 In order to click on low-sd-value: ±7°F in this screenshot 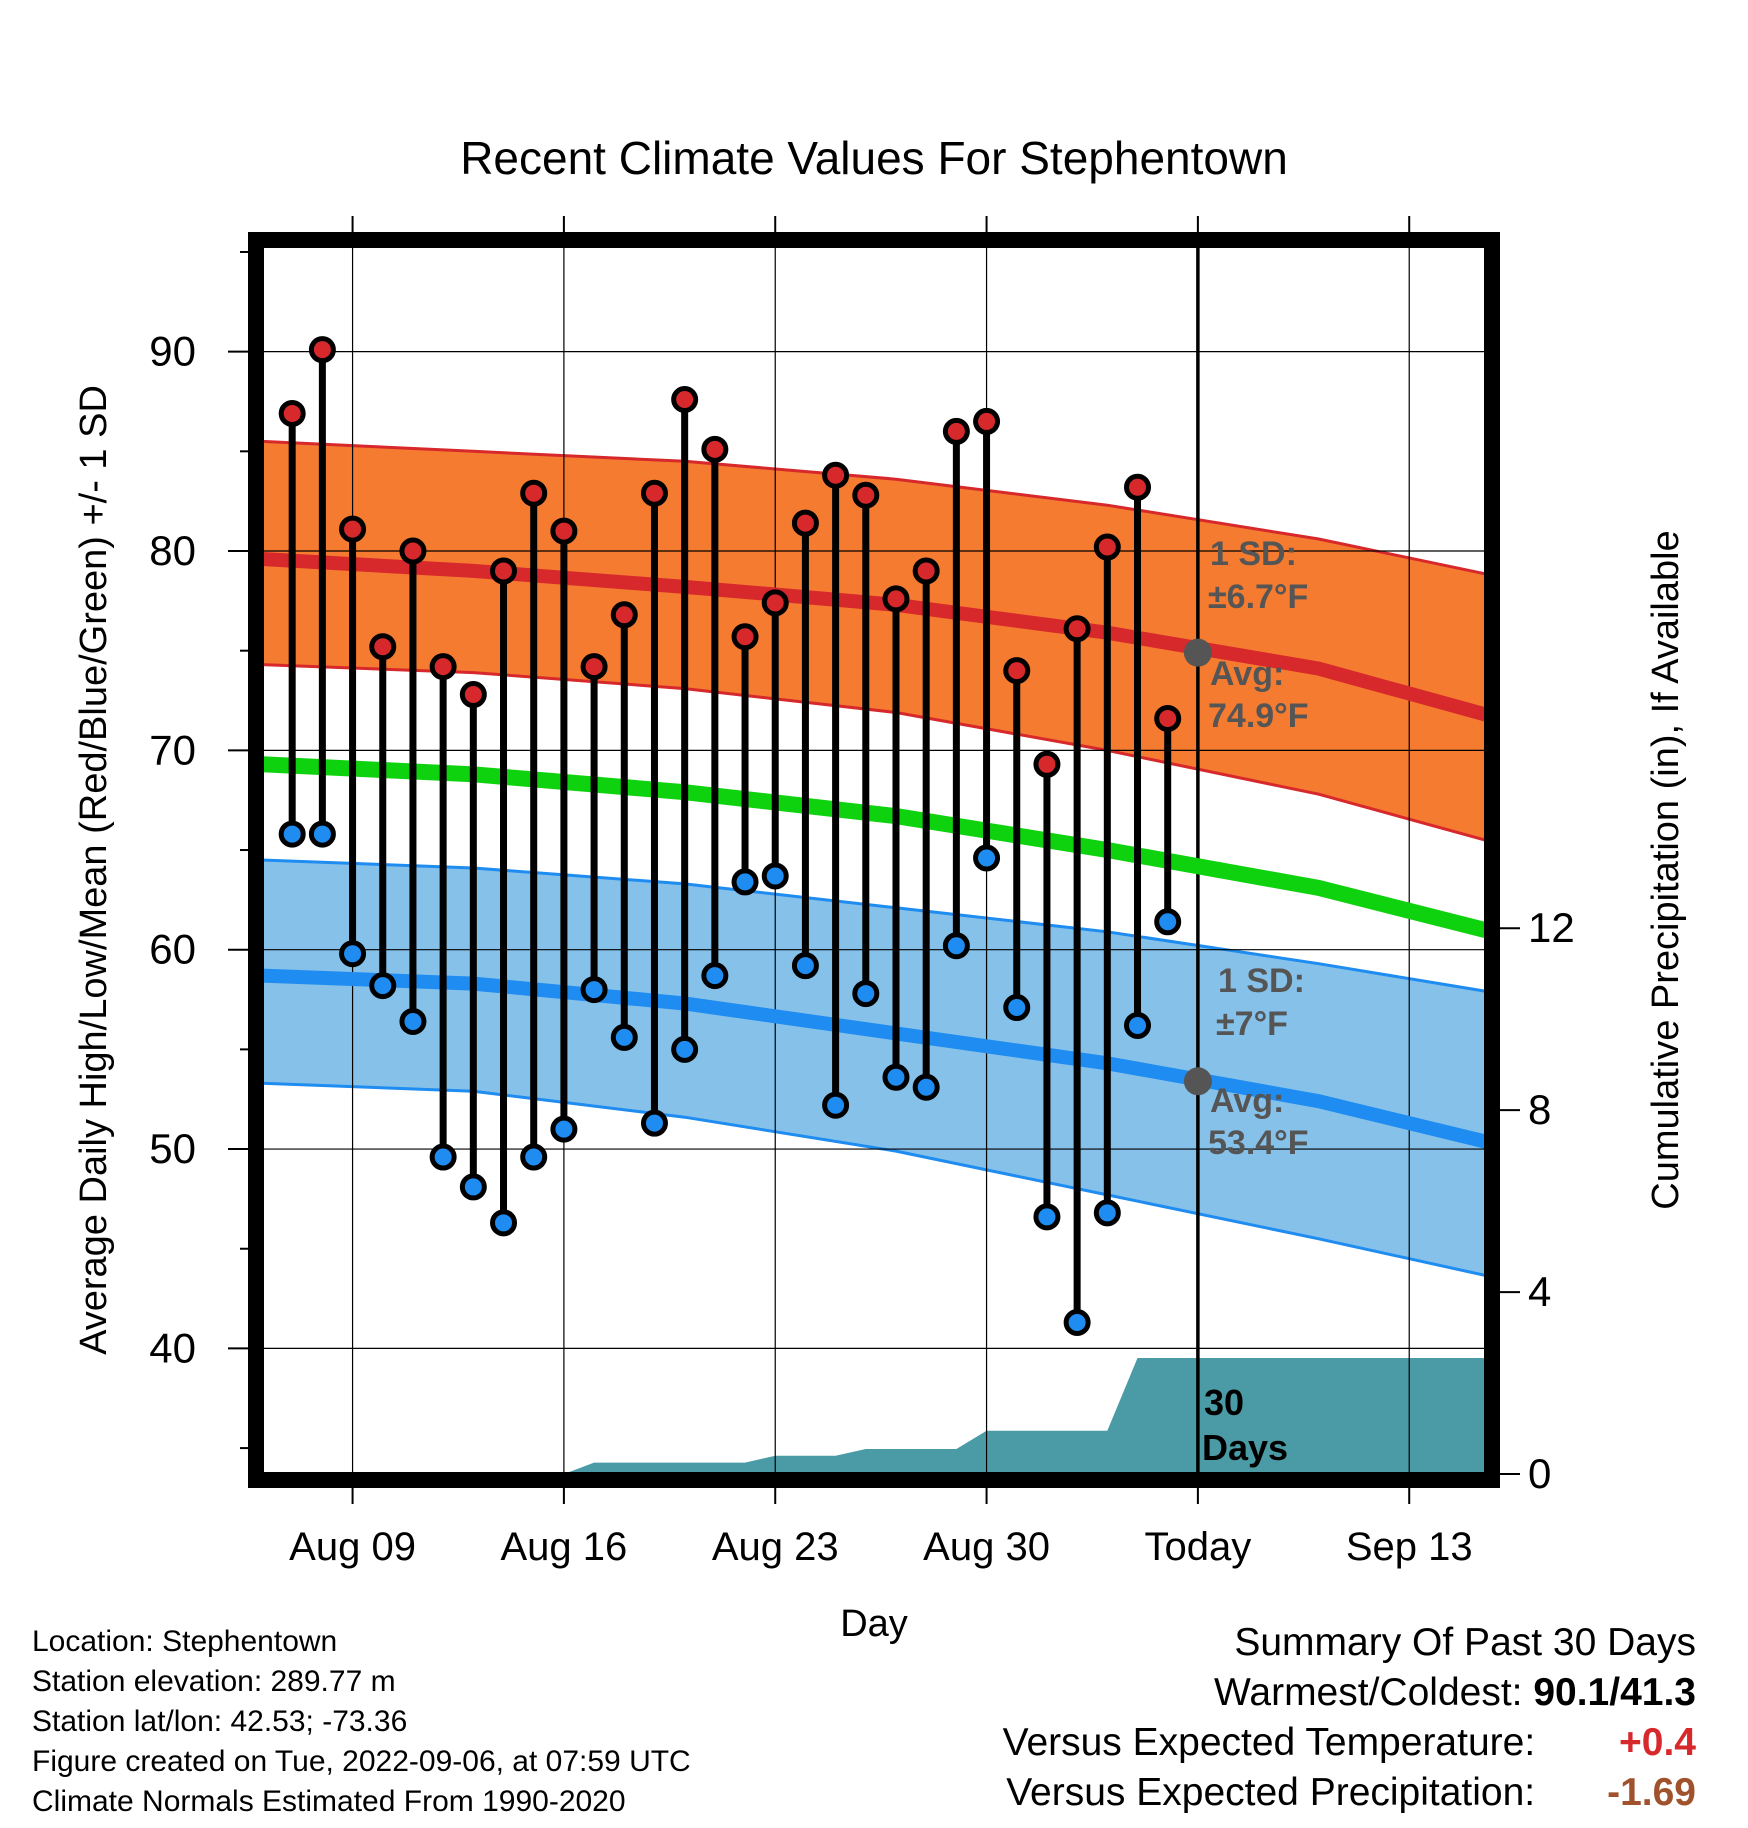, I will do `click(1252, 1024)`.